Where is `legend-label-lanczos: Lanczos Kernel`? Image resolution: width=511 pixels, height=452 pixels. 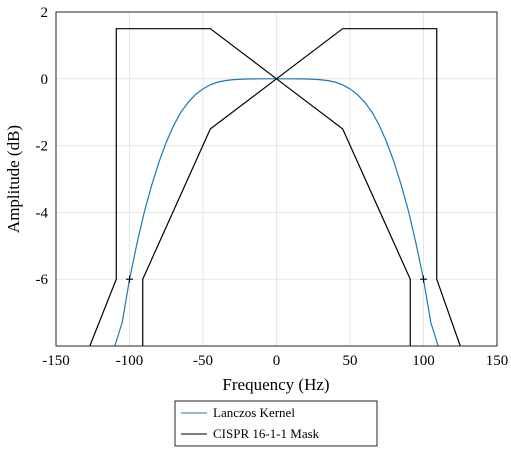
legend-label-lanczos: Lanczos Kernel is located at coordinates (254, 412).